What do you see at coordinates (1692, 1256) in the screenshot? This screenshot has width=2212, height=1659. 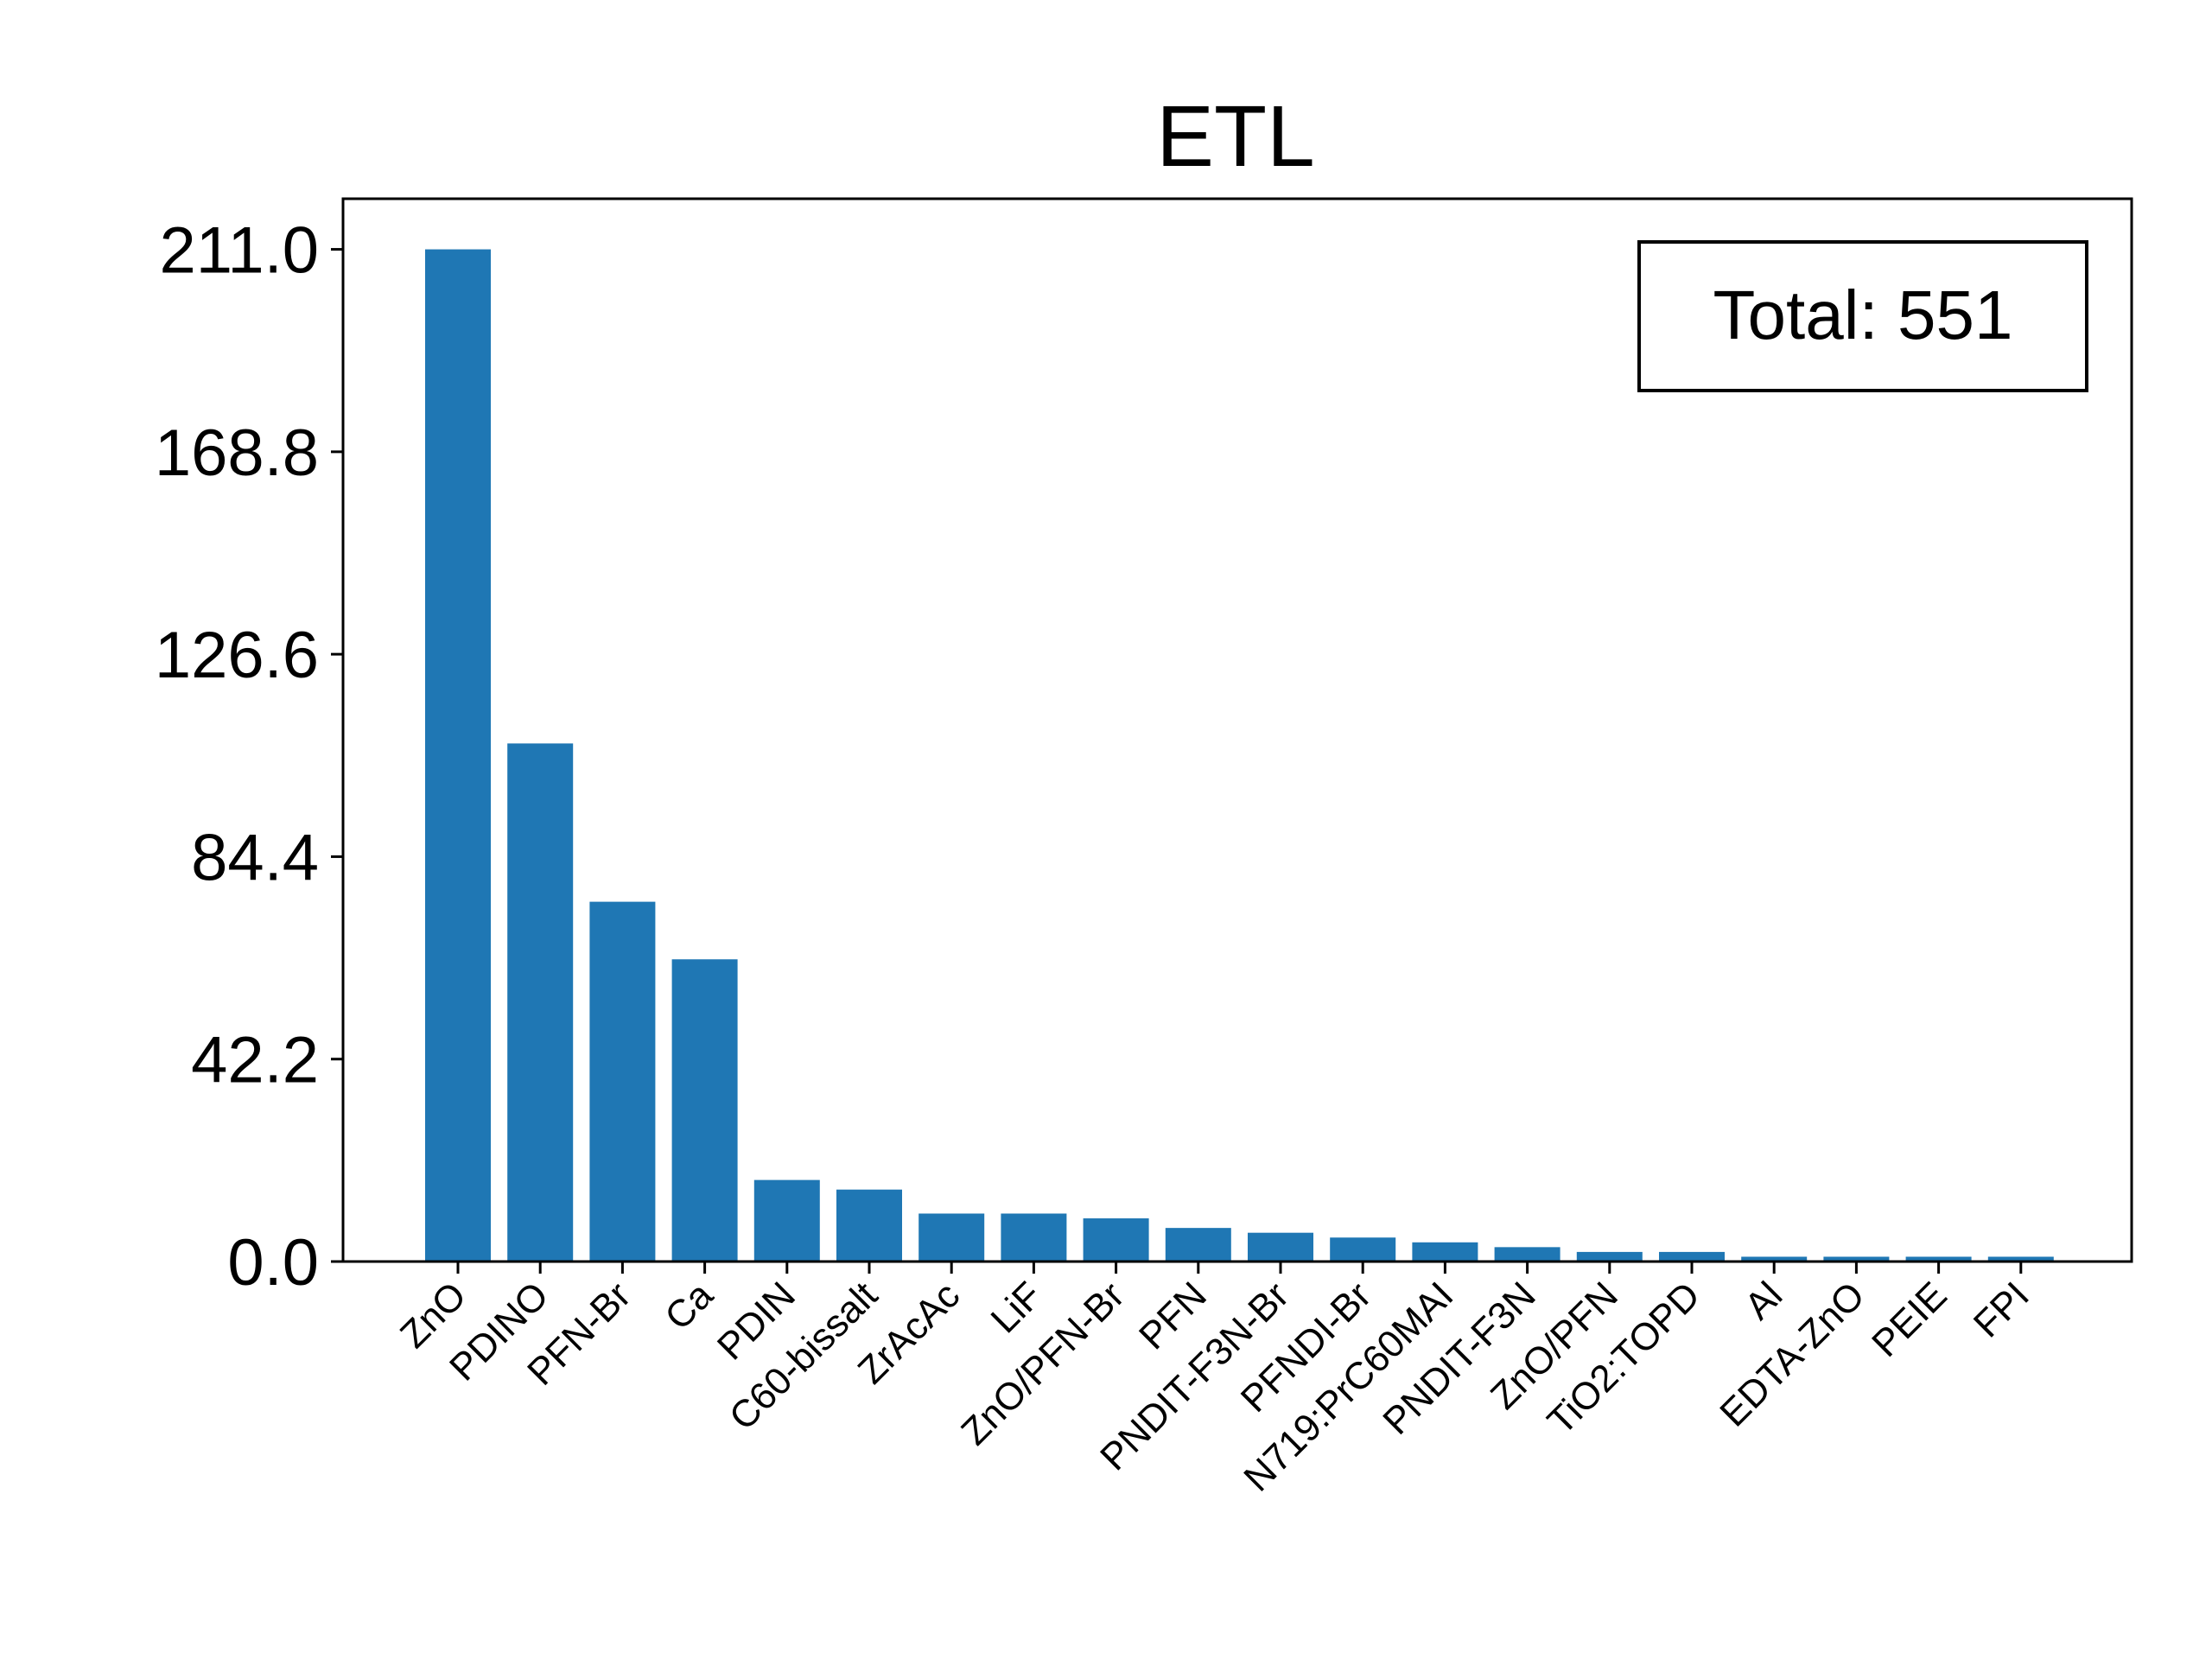 I see `bar-tio2-topd` at bounding box center [1692, 1256].